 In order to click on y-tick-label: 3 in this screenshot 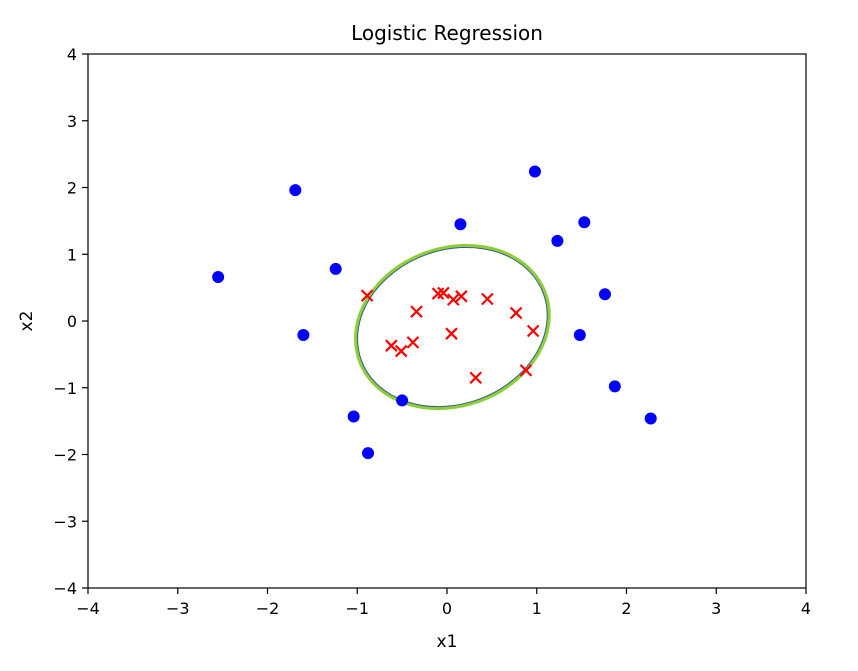, I will do `click(72, 121)`.